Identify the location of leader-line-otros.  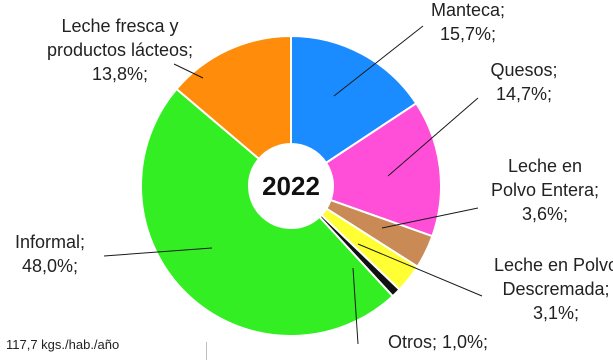
(355, 306).